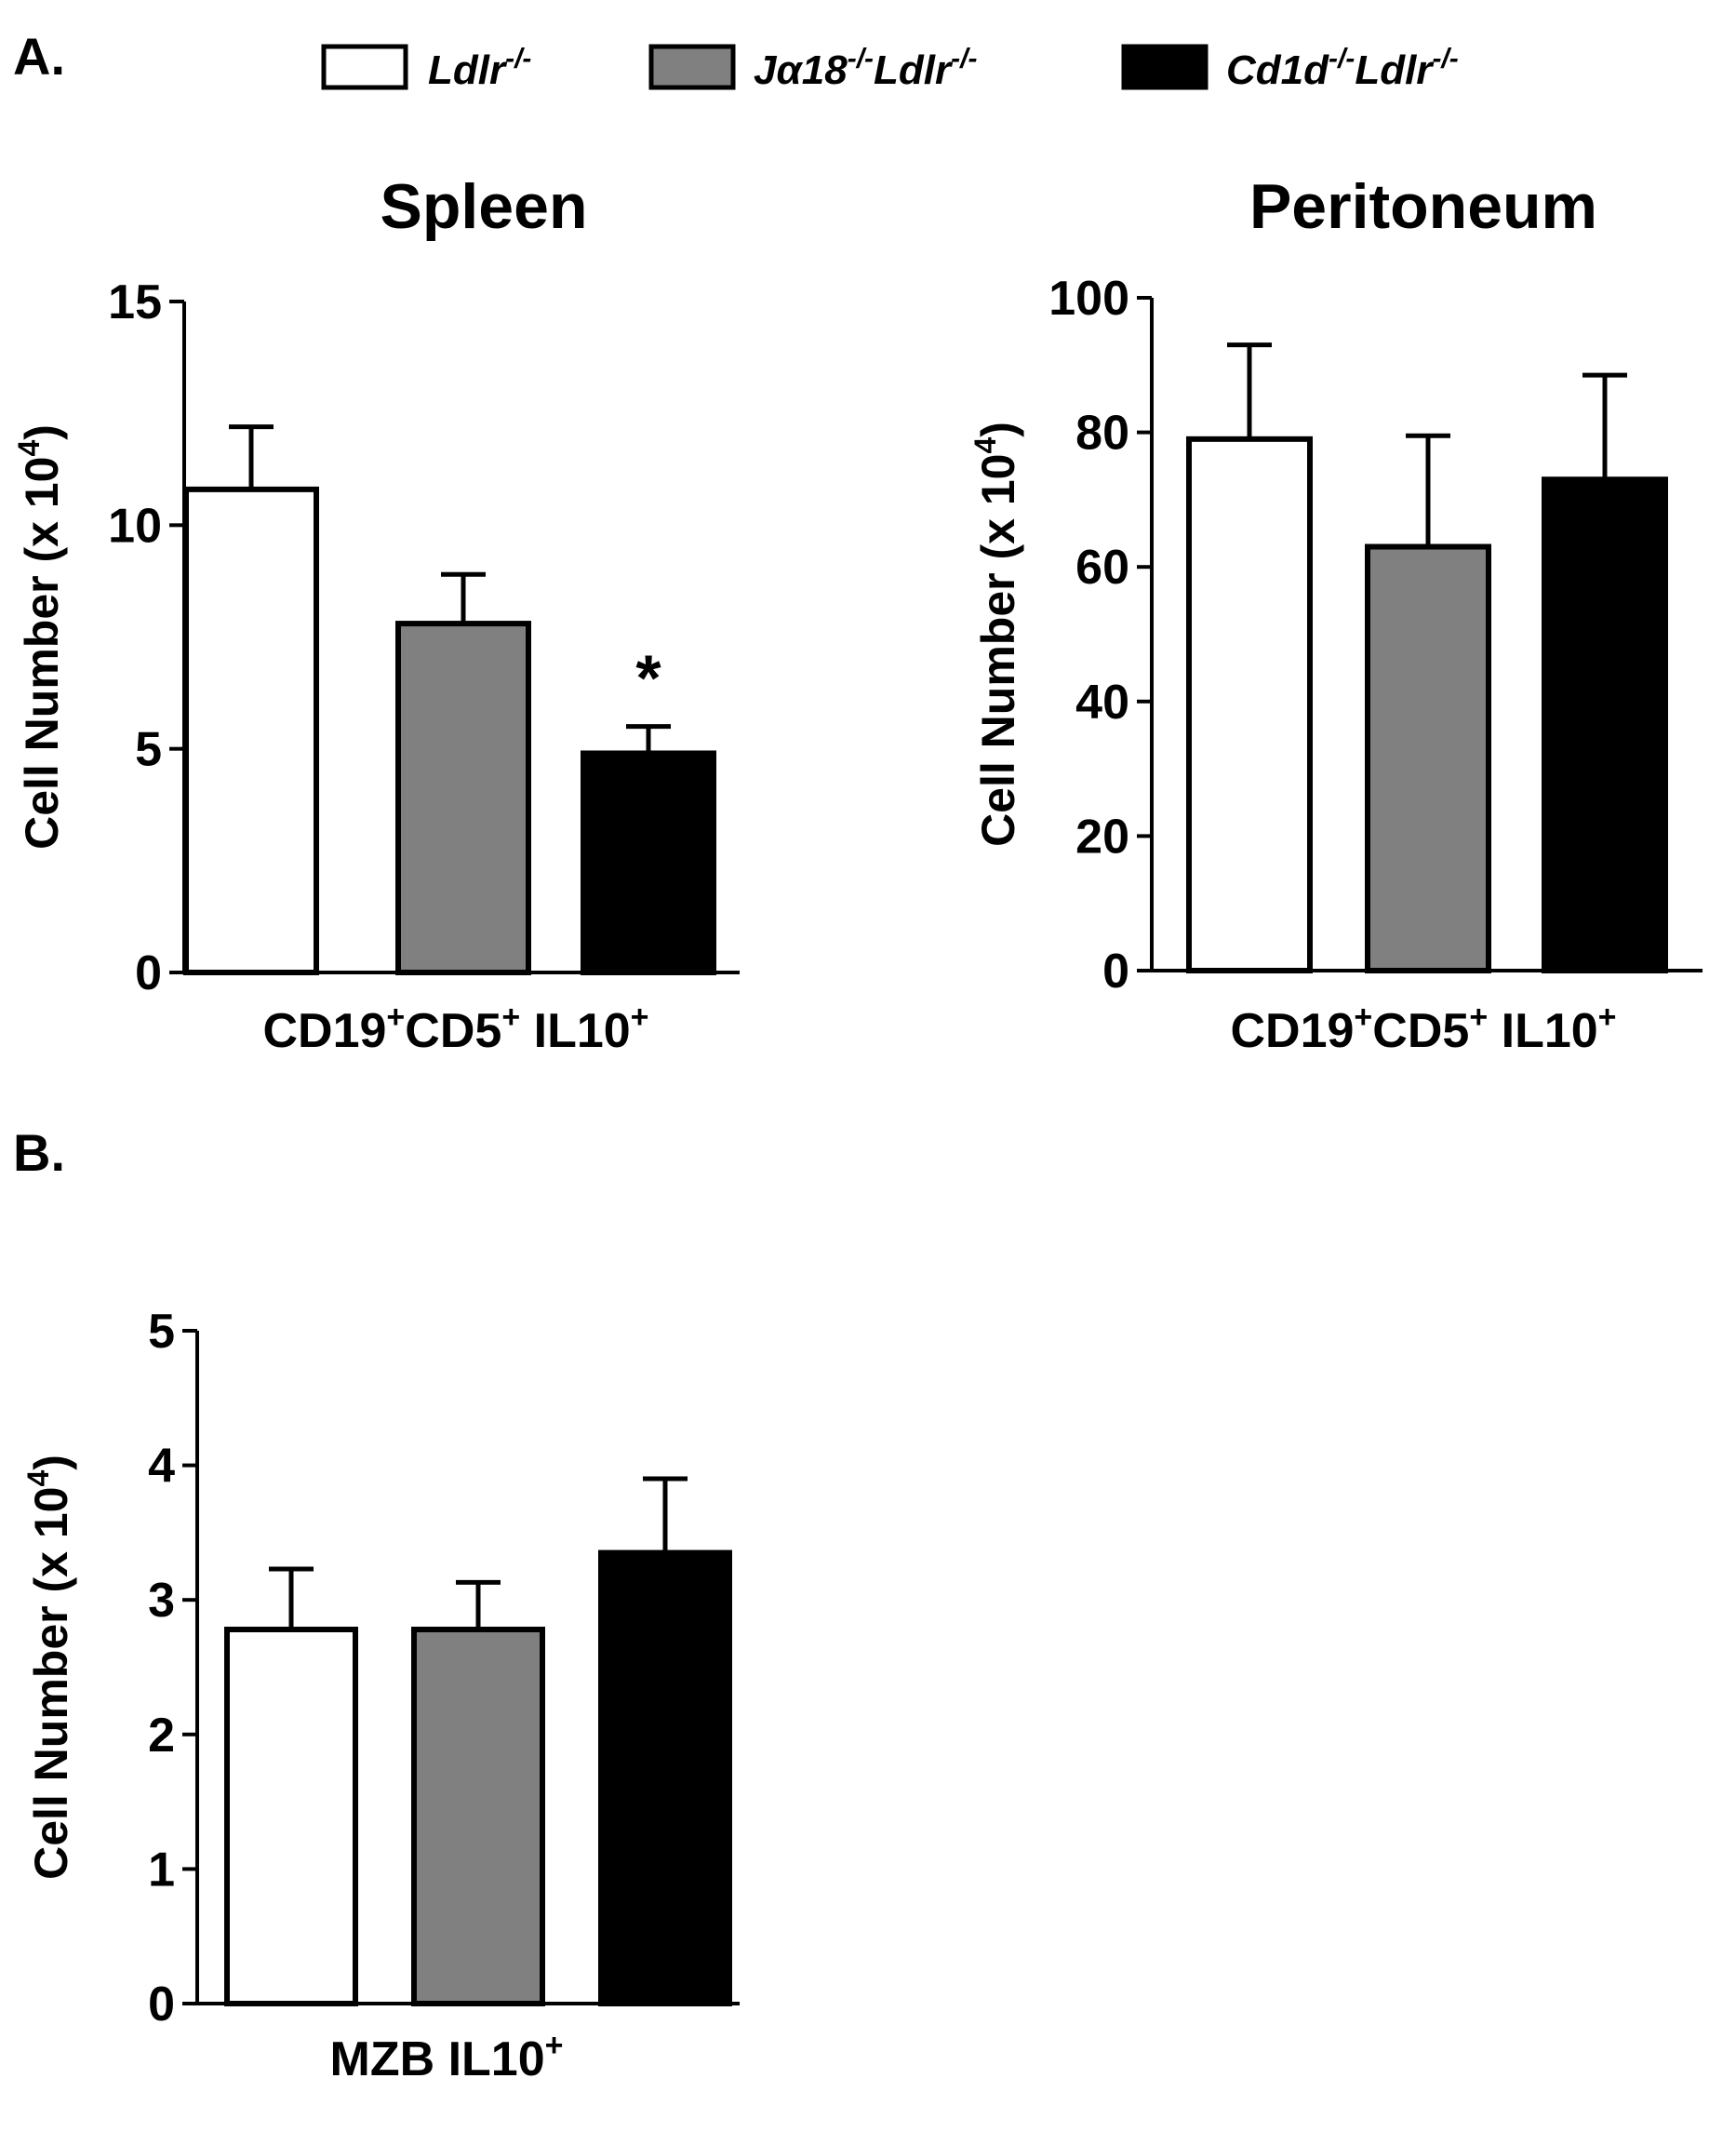 This screenshot has width=1736, height=2132. I want to click on y-tick-label: 100, so click(1088, 299).